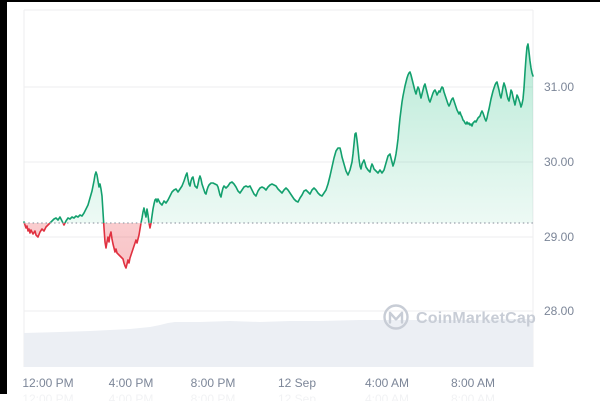 The image size is (600, 401). Describe the element at coordinates (48, 396) in the screenshot. I see `x-axis-ghost-label: 12:00 PM` at that location.